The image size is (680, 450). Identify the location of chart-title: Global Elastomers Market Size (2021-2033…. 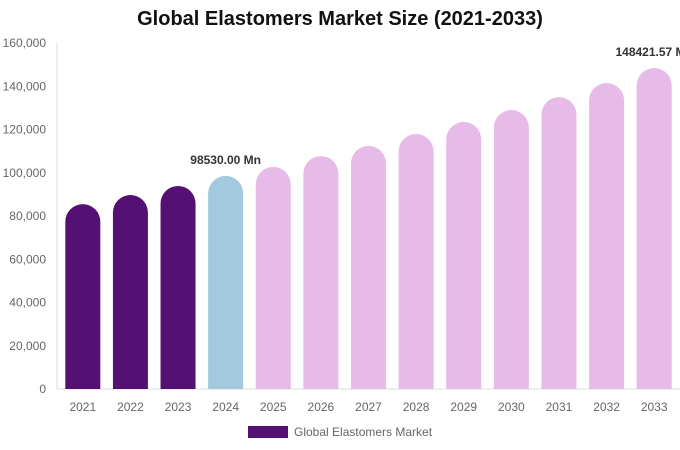
(340, 19).